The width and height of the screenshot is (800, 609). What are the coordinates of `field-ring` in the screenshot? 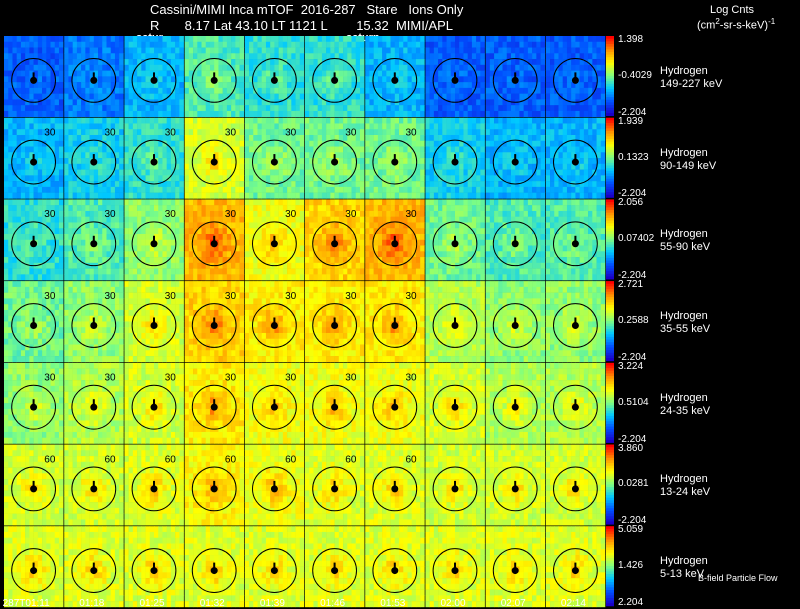 It's located at (94, 244).